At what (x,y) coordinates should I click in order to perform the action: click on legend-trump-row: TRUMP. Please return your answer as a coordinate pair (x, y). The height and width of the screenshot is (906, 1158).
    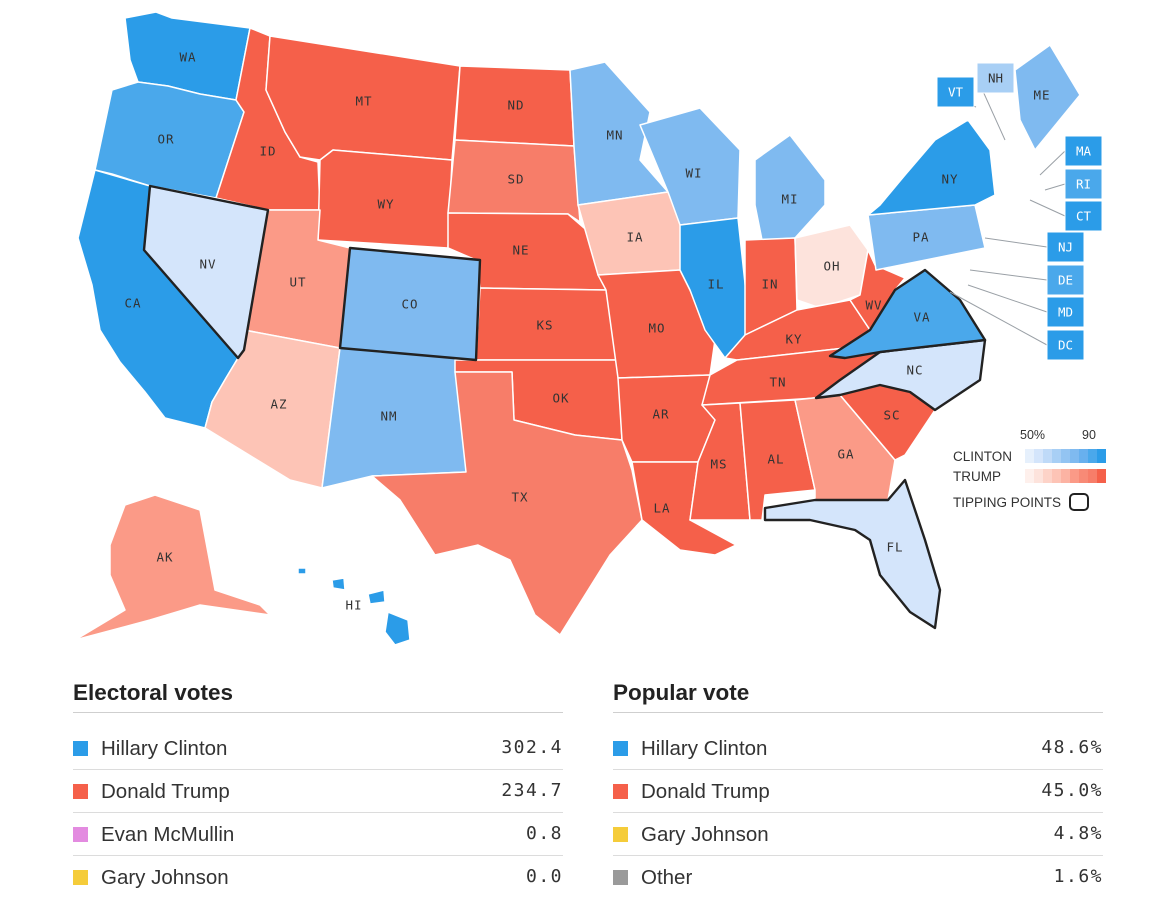
    Looking at the image, I should click on (1029, 476).